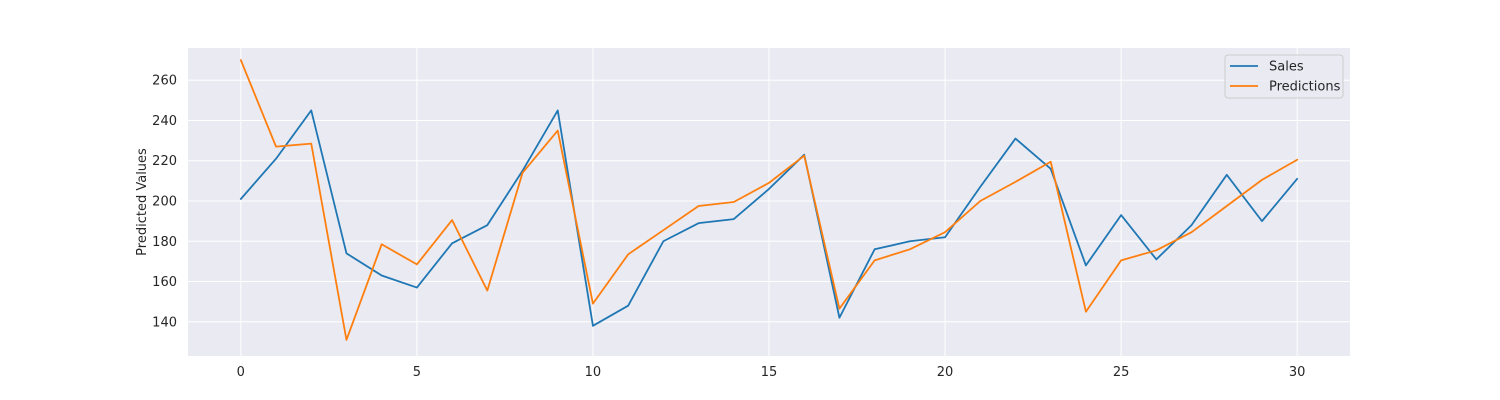 The height and width of the screenshot is (400, 1500). Describe the element at coordinates (1297, 372) in the screenshot. I see `x-tick-label: 30` at that location.